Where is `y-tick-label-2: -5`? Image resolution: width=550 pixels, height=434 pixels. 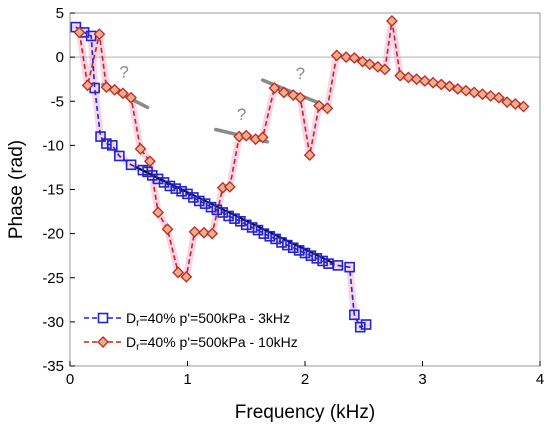
y-tick-label-2: -5 is located at coordinates (57, 101).